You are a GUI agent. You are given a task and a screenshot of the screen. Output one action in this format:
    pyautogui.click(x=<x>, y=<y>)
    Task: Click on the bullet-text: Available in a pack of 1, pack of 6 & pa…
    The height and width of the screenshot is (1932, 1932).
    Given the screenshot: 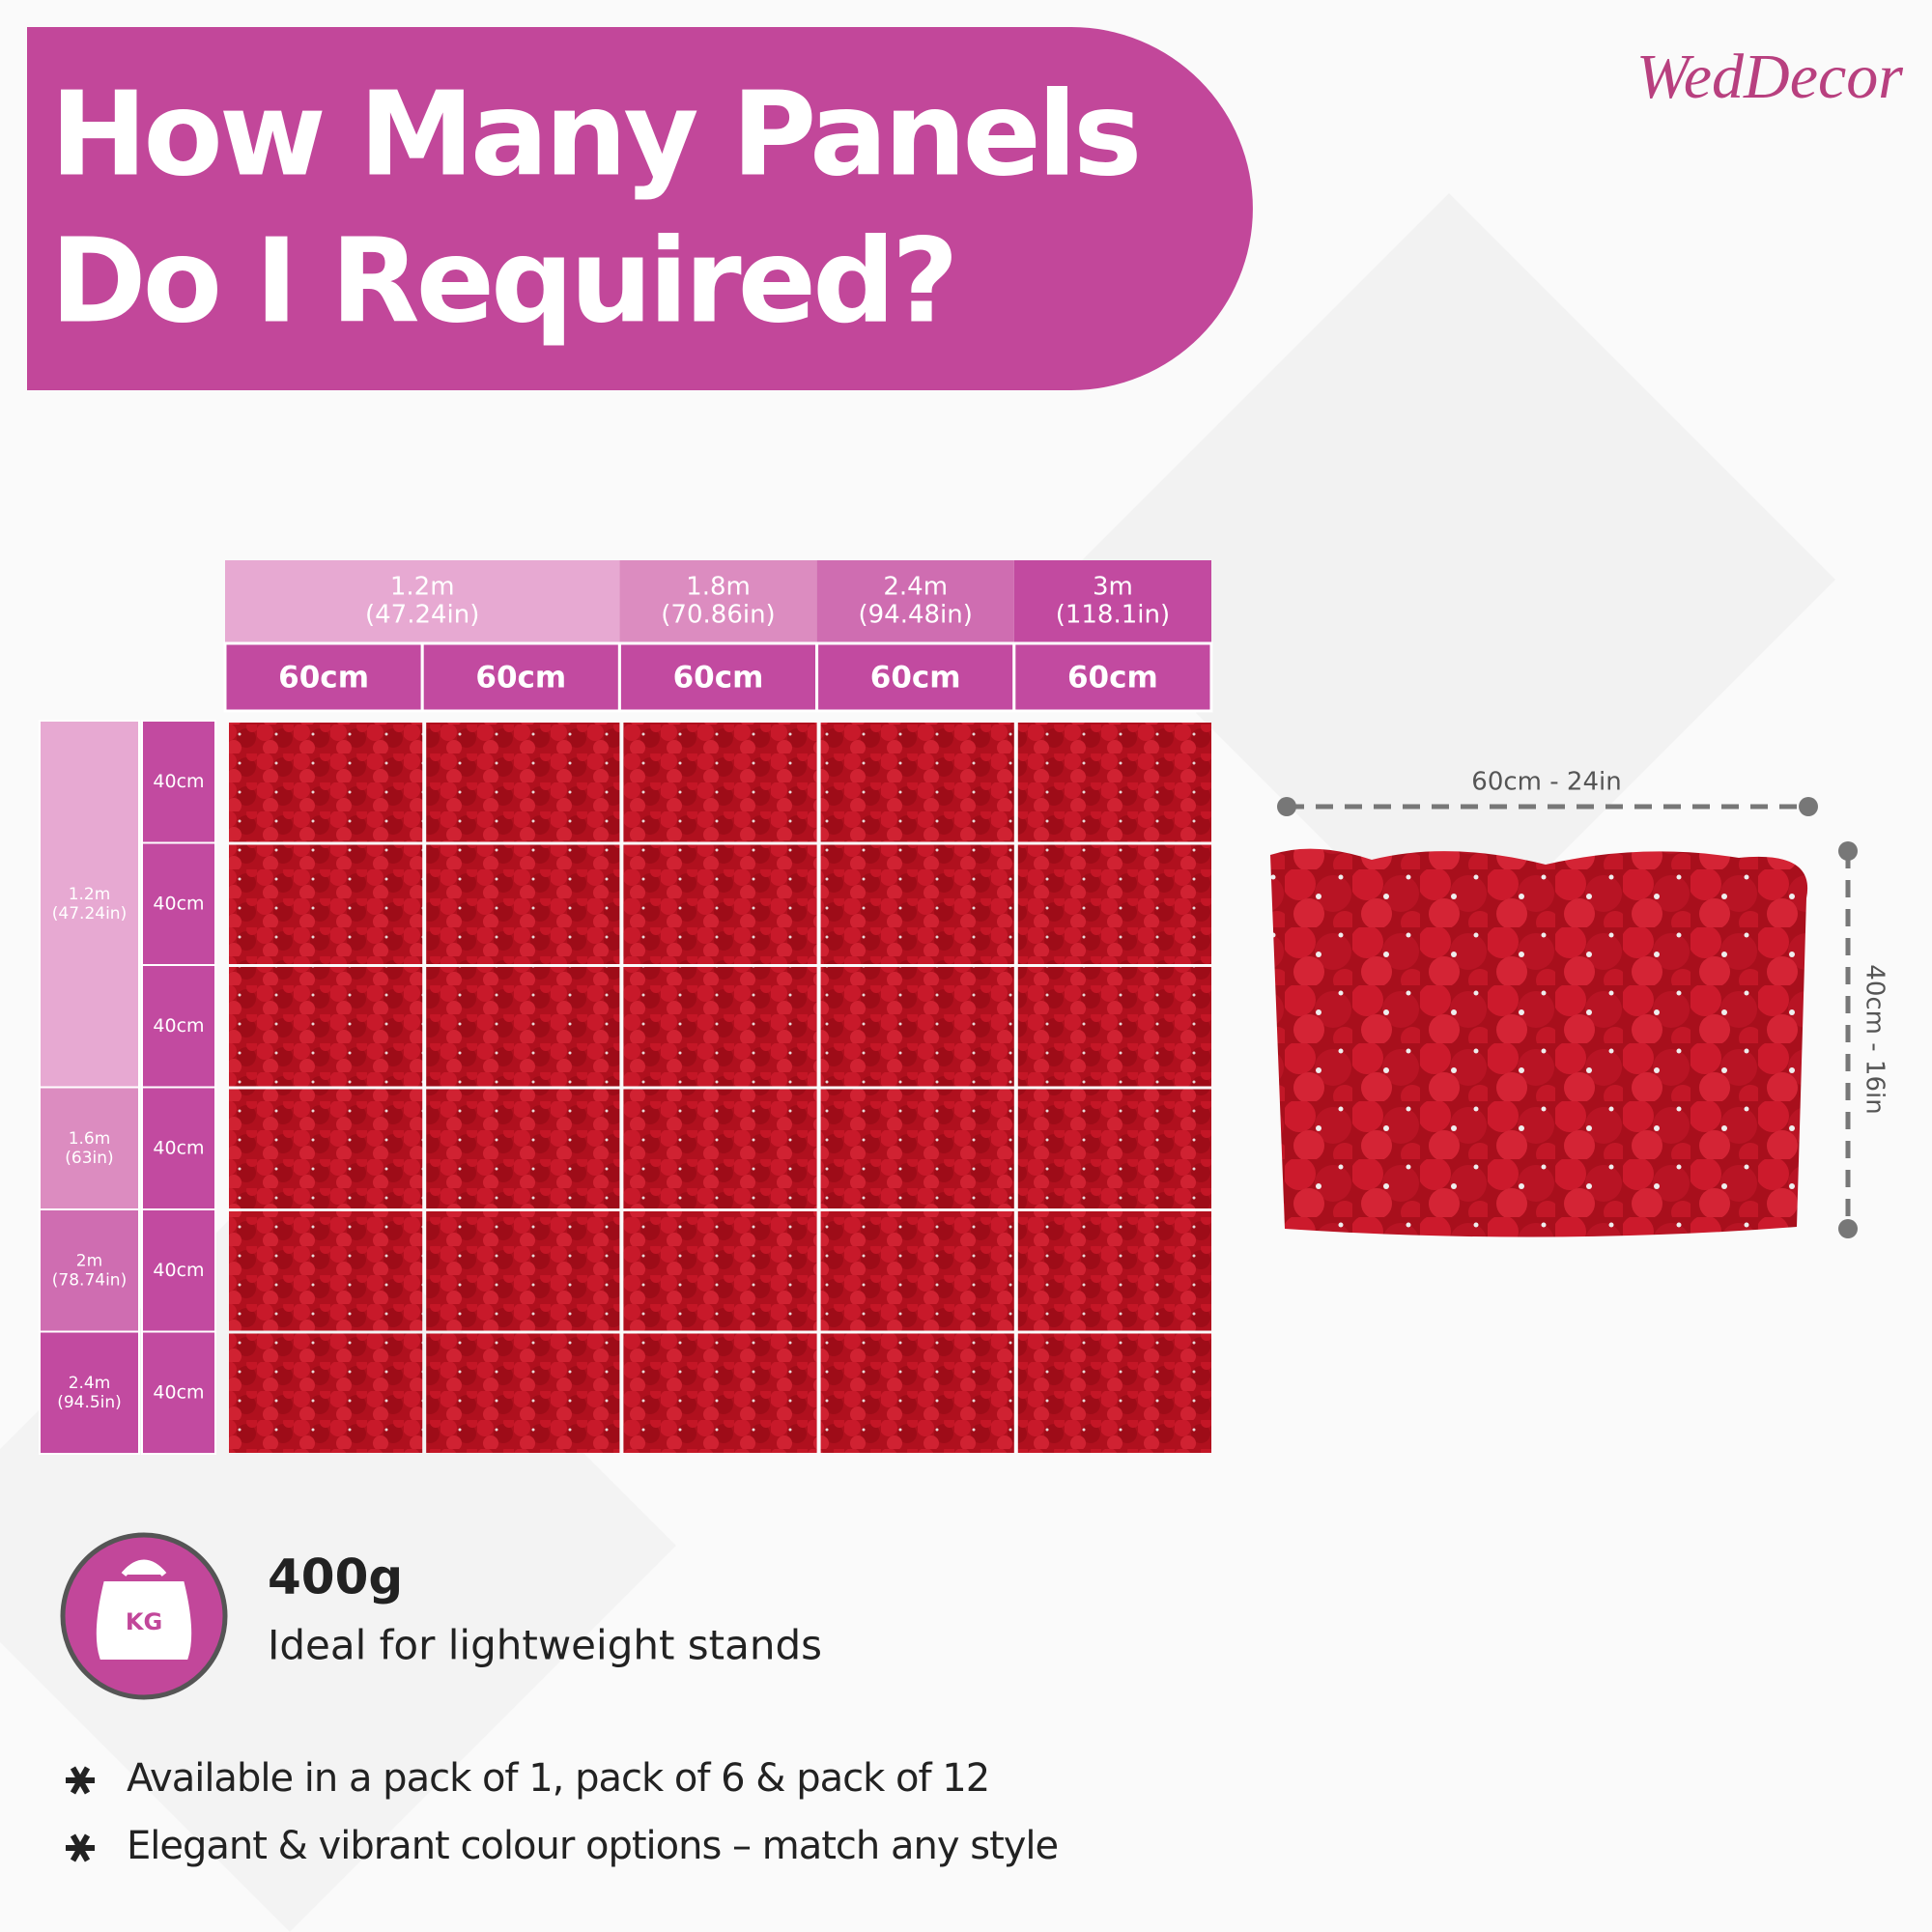 What is the action you would take?
    pyautogui.click(x=558, y=1778)
    